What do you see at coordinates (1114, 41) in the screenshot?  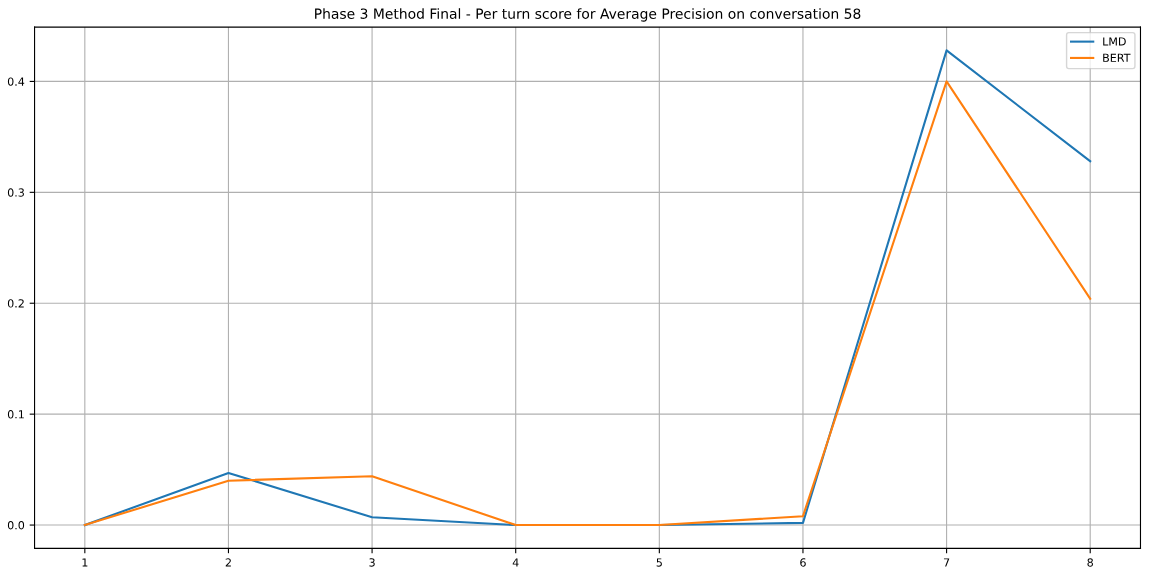 I see `legend-label: LMD` at bounding box center [1114, 41].